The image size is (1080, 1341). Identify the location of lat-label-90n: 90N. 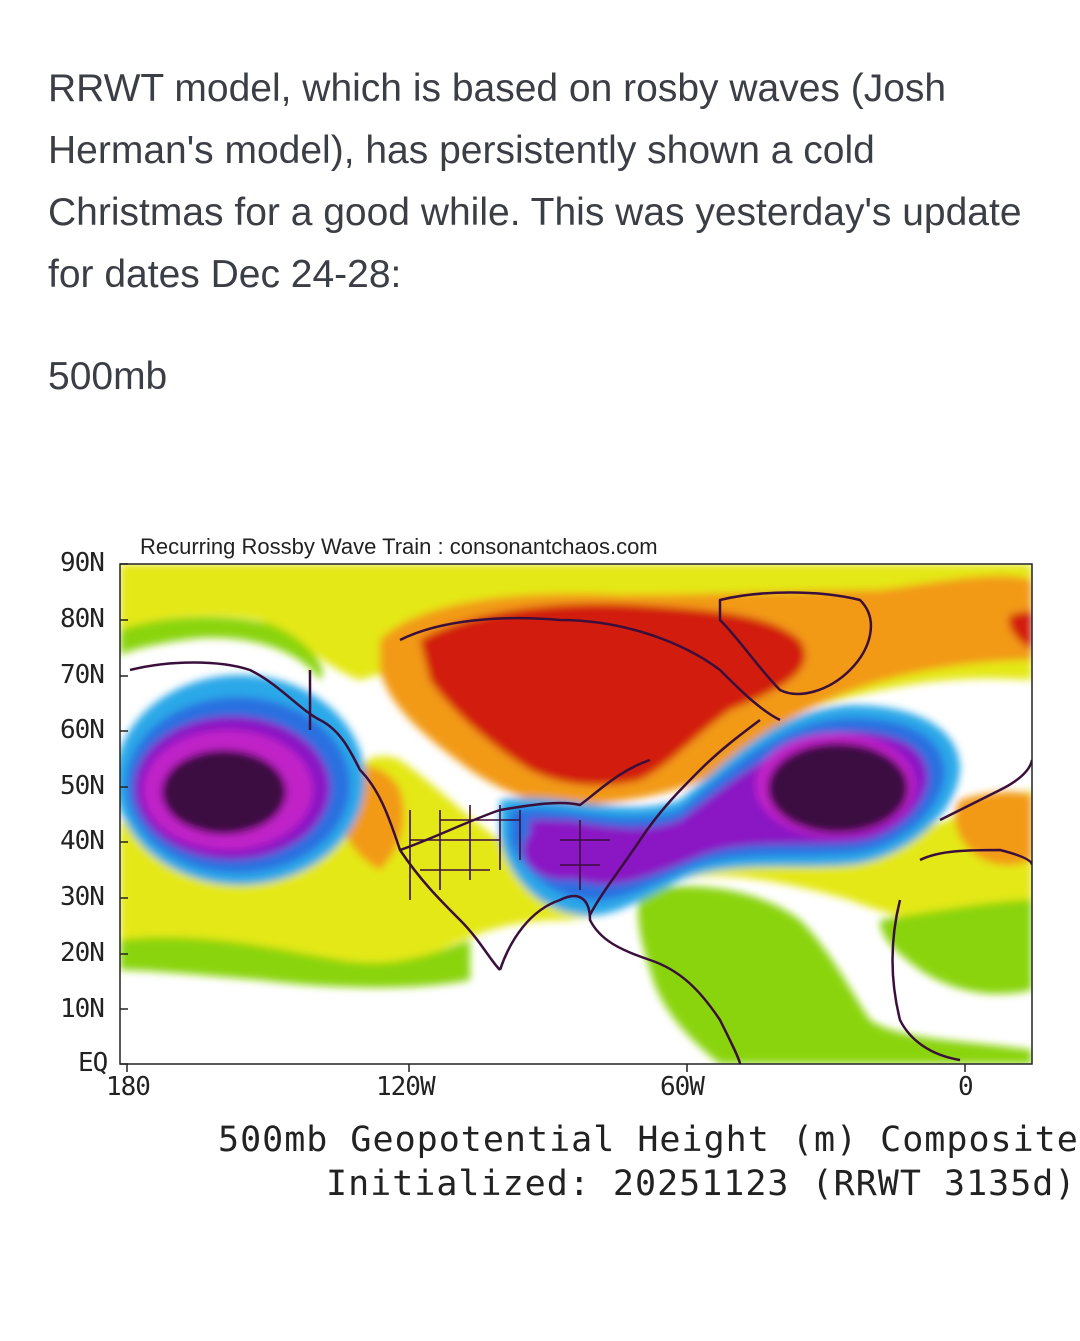
(82, 563).